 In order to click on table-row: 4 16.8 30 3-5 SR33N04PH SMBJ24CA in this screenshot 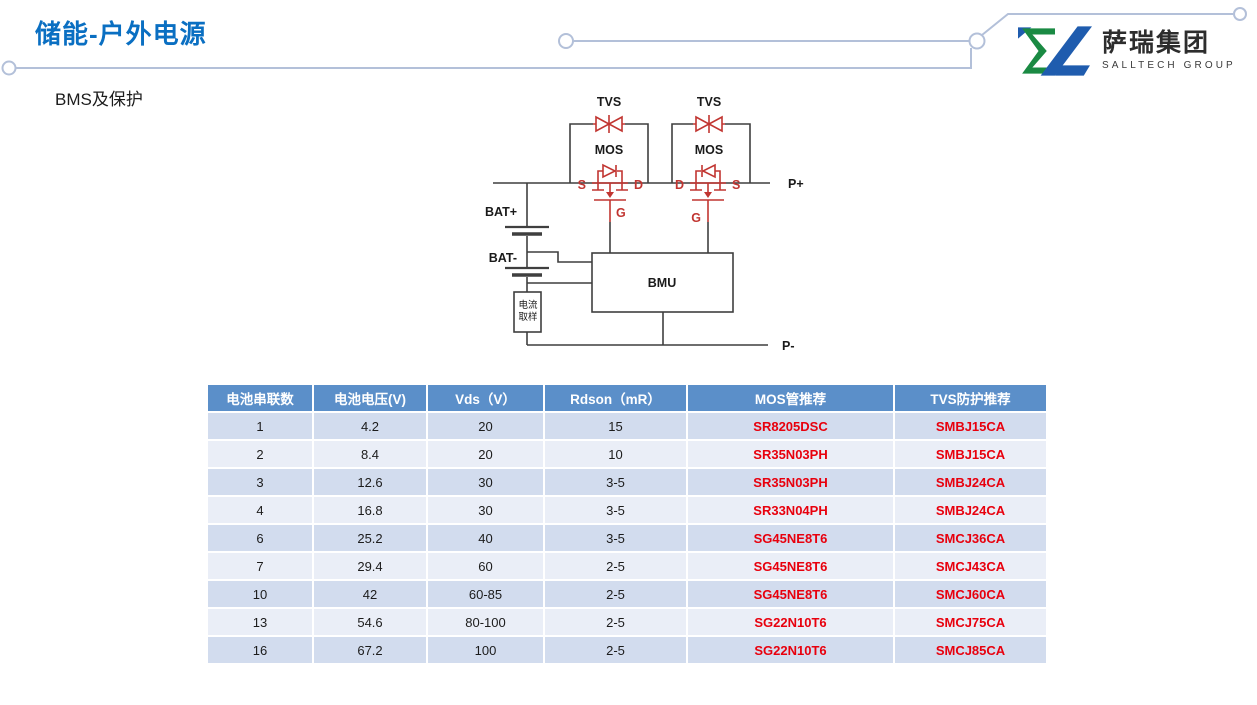, I will do `click(627, 510)`.